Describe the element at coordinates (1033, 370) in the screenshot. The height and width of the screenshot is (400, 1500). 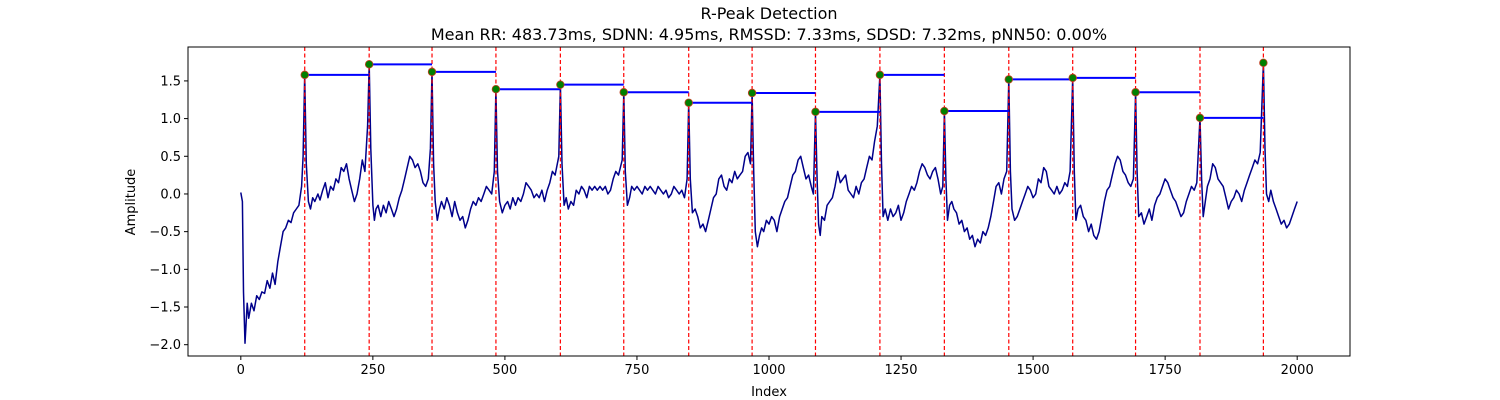
I see `x-tick-label-6: 1500` at that location.